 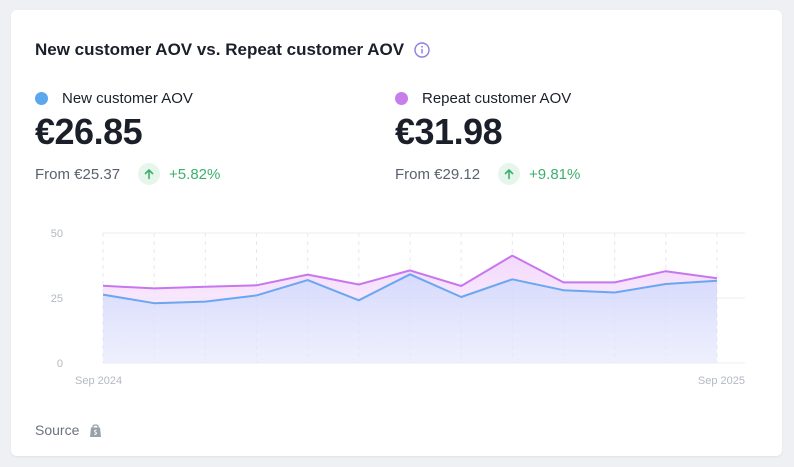 I want to click on new-customer-value: €26.85, so click(x=89, y=131).